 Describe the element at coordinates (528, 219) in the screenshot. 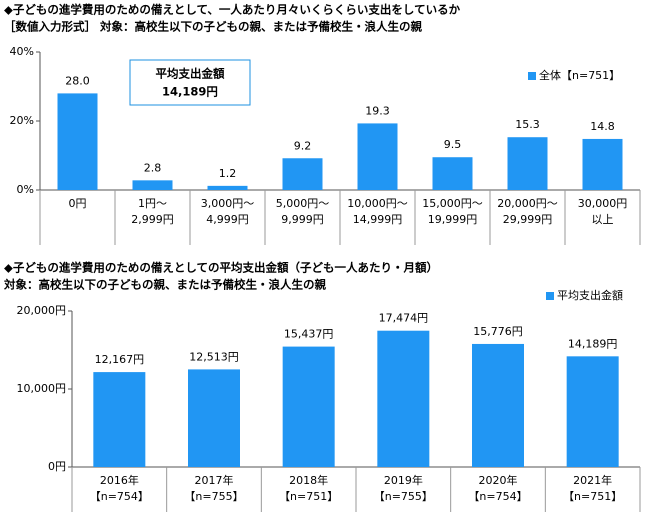

I see `x-tick-label: 29,999円` at that location.